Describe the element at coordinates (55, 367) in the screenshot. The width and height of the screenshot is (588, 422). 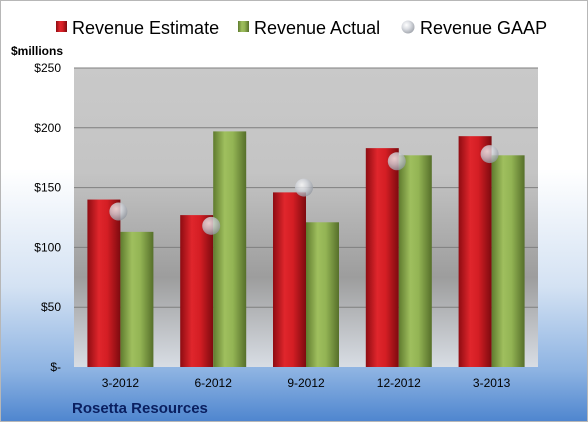
I see `y-tick-label: $-` at that location.